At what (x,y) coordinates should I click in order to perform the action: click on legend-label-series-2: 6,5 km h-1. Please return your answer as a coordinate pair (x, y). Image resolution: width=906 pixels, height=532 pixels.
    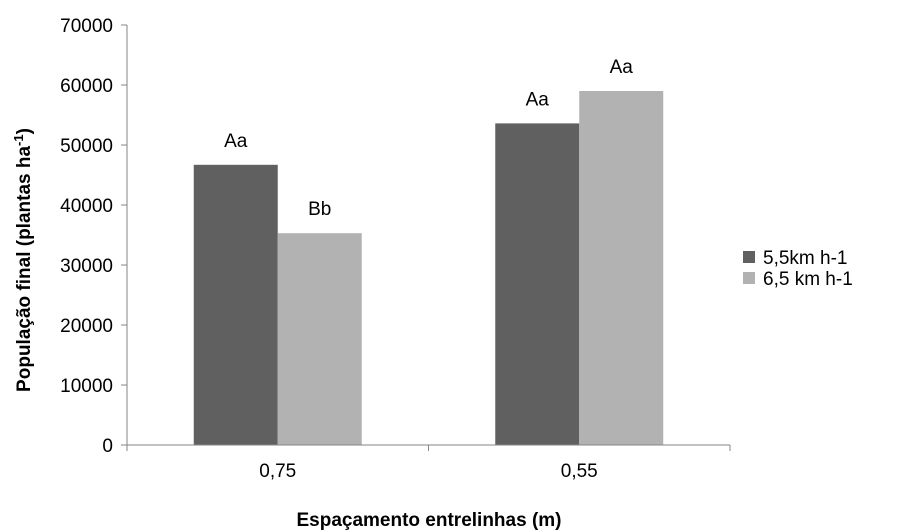
    Looking at the image, I should click on (808, 279).